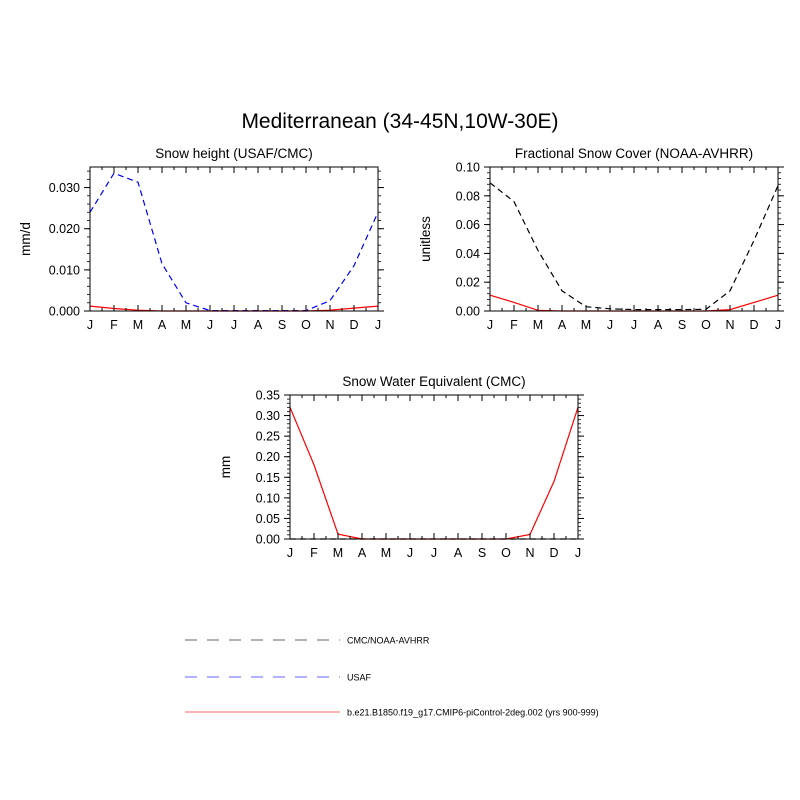 The width and height of the screenshot is (800, 800). What do you see at coordinates (433, 381) in the screenshot?
I see `panel-title: Snow Water Equivalent (CMC)` at bounding box center [433, 381].